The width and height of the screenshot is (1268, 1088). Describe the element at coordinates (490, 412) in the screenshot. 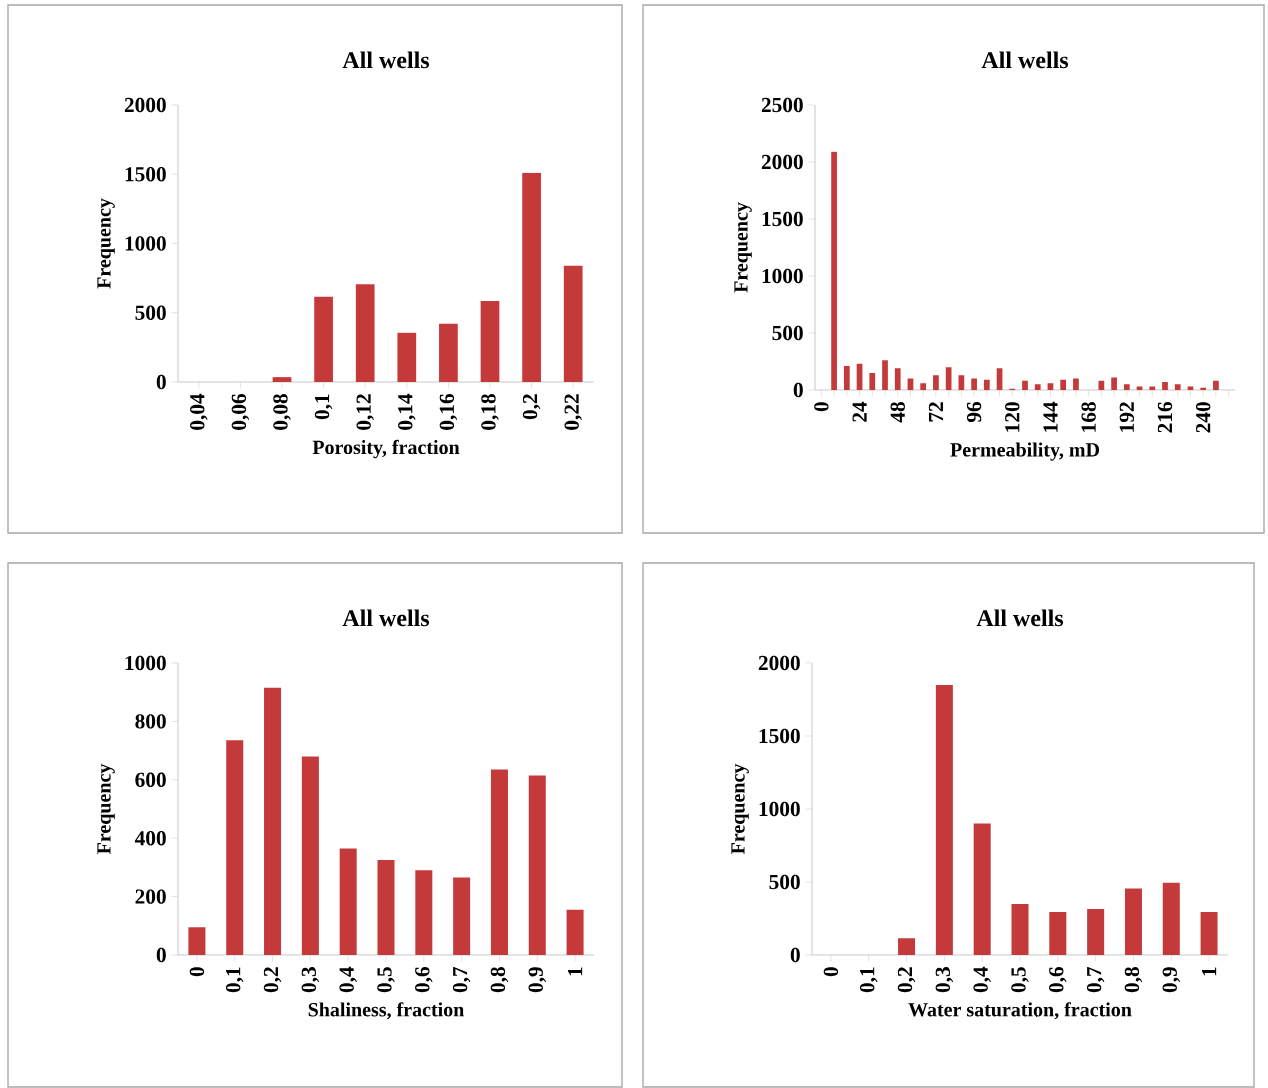

I see `x-tick-label: 0,18` at that location.